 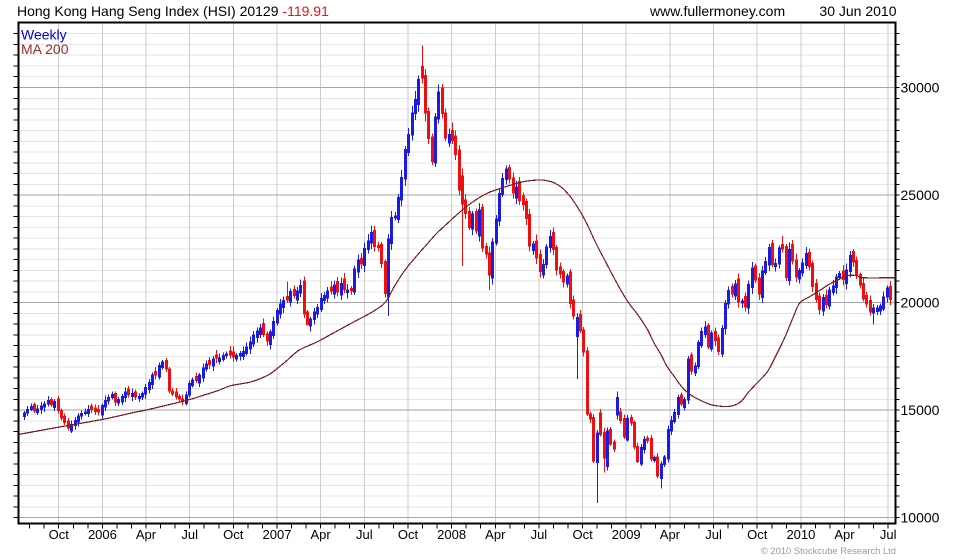 What do you see at coordinates (920, 303) in the screenshot?
I see `svg-text: 20000` at bounding box center [920, 303].